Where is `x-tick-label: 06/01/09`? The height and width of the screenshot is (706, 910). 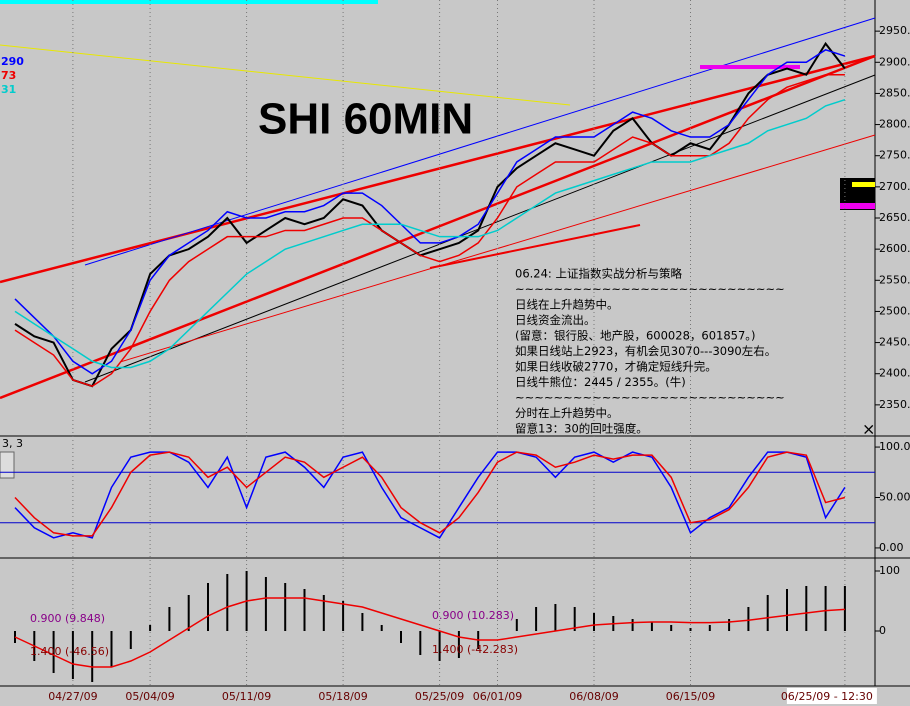 x-tick-label: 06/01/09 is located at coordinates (497, 696).